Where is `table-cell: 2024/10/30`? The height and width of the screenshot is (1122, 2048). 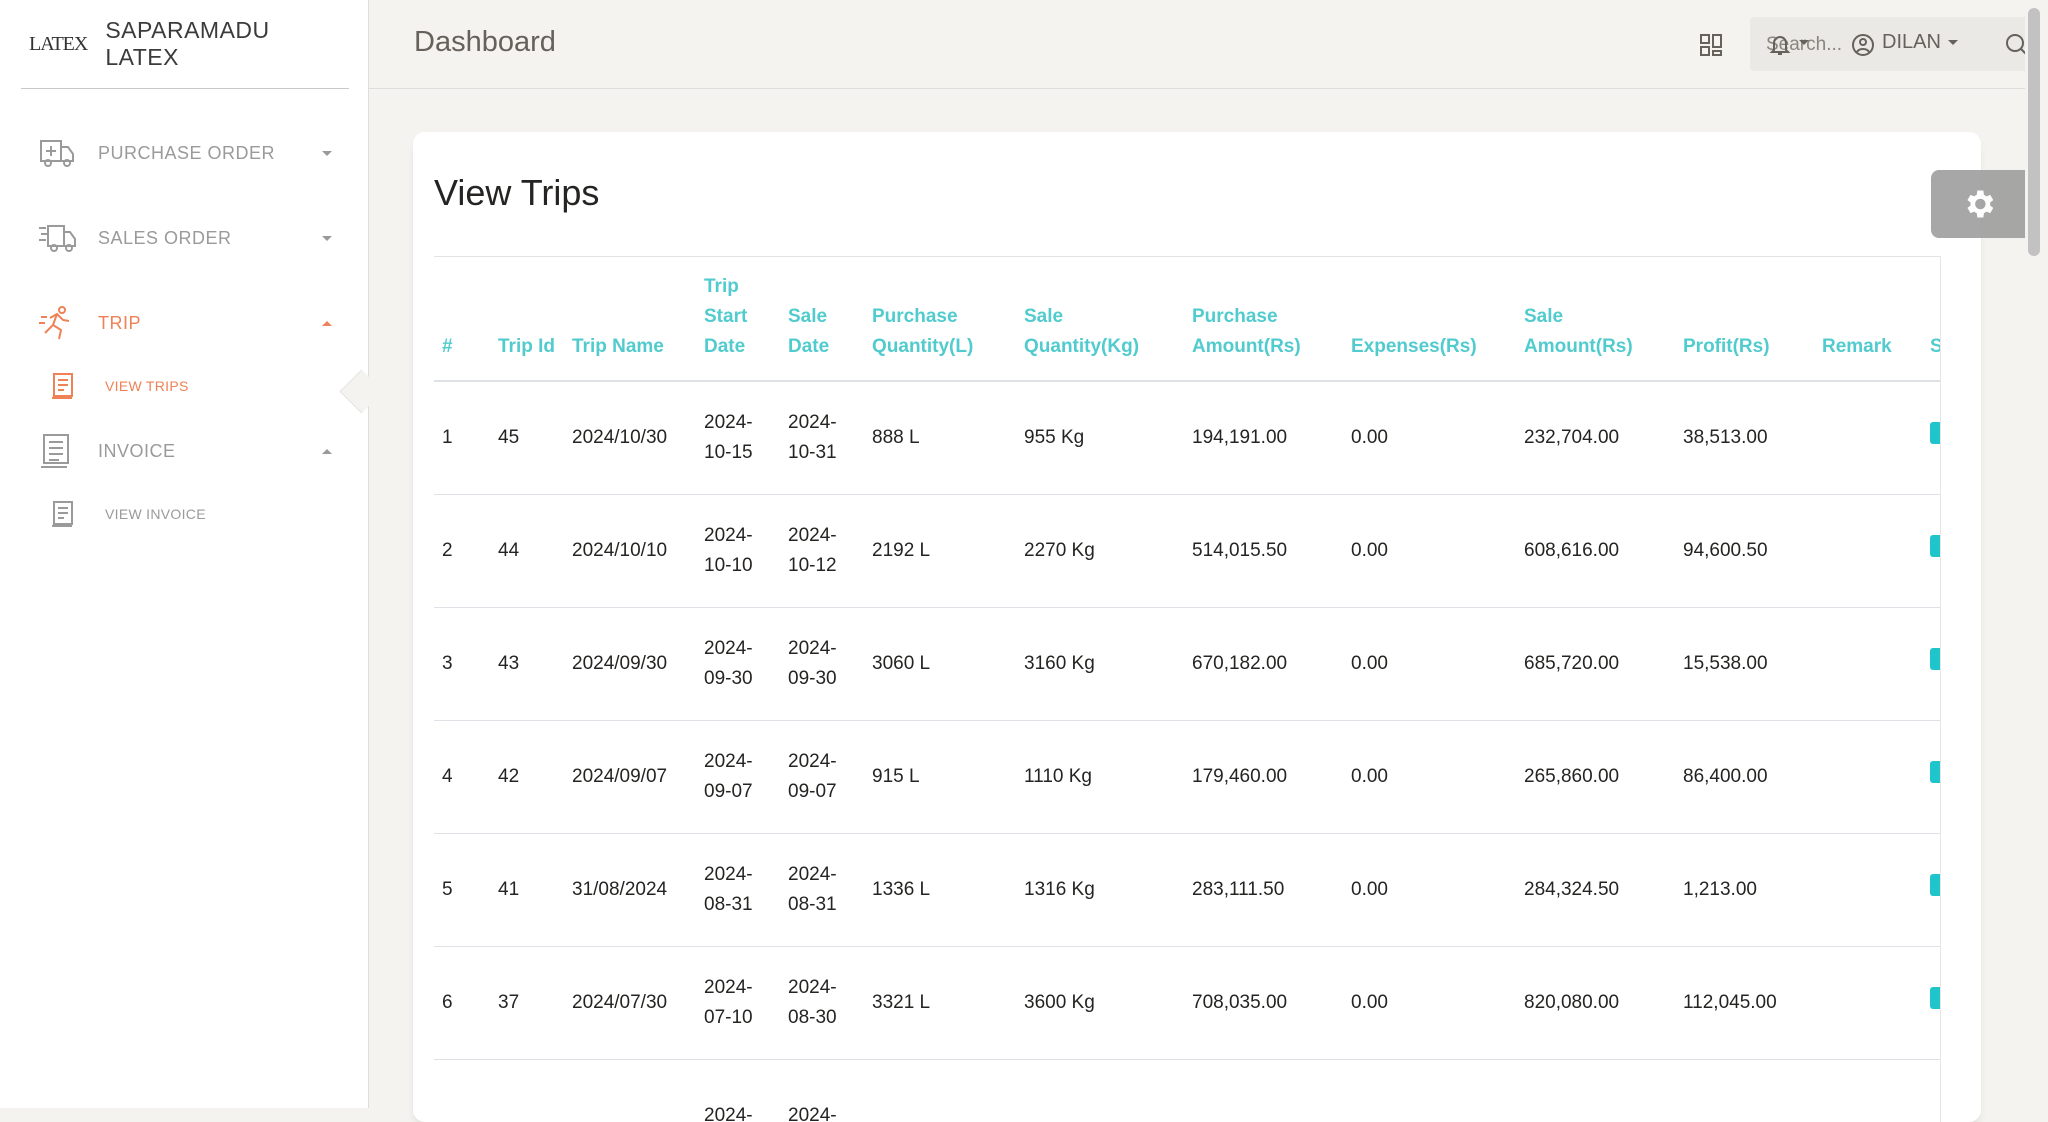 table-cell: 2024/10/30 is located at coordinates (630, 438).